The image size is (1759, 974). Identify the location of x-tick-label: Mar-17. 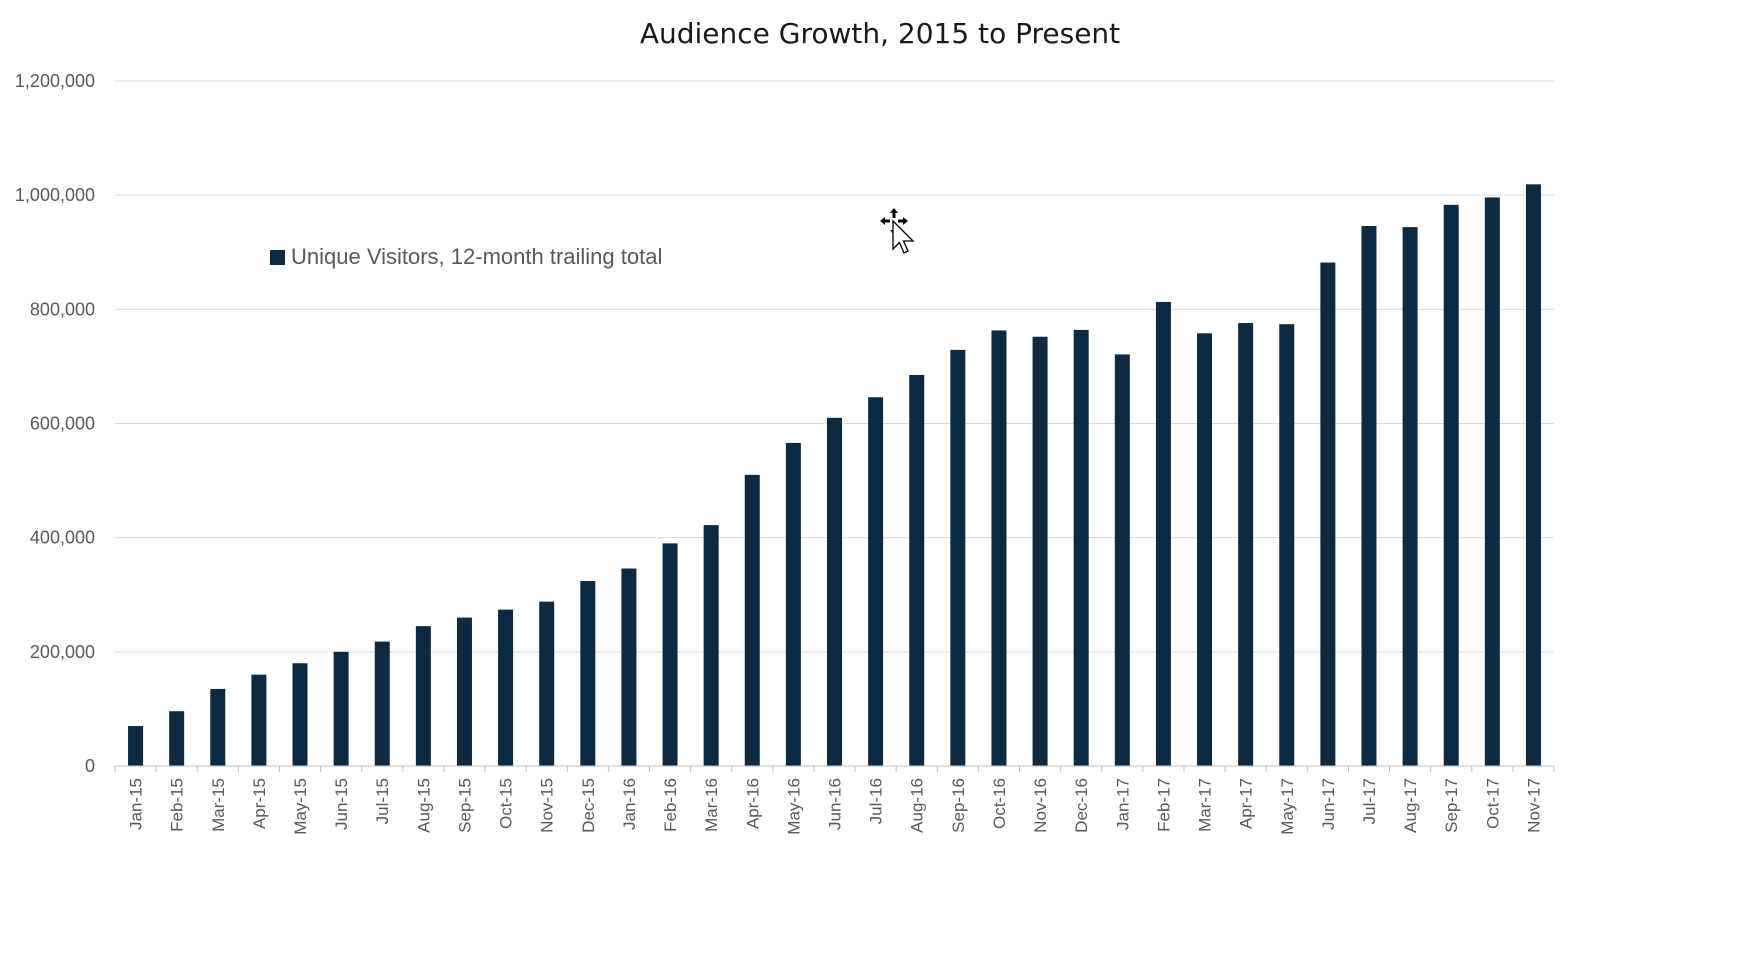
(1205, 805).